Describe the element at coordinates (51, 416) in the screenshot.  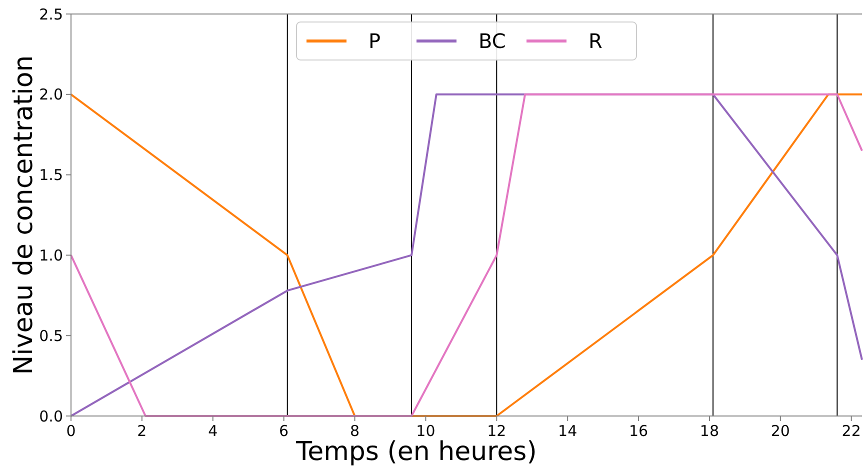
I see `y-tick-label: 0.0` at that location.